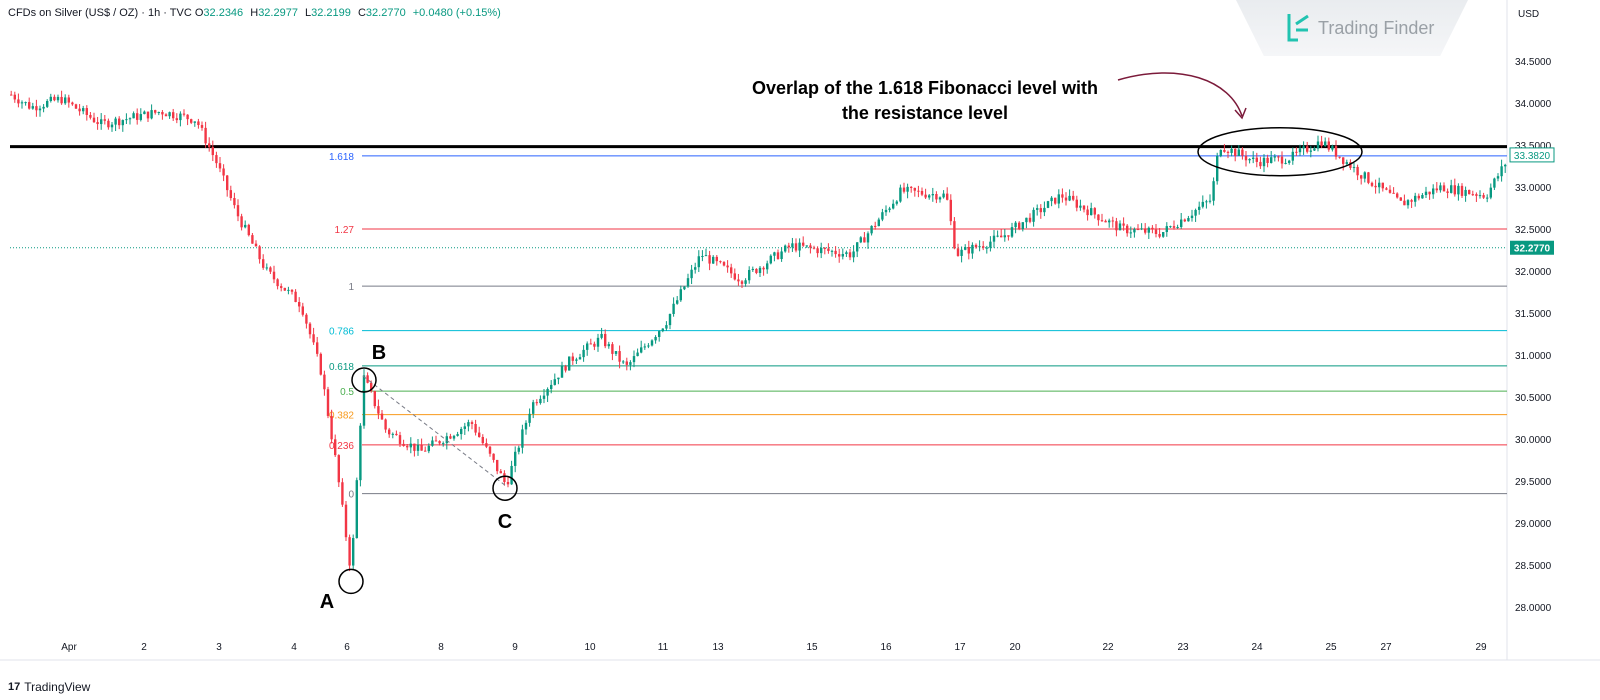 This screenshot has height=700, width=1600. I want to click on symbol-label: CFDs on Silver (US$ / OZ) · 1h · TVC, so click(100, 13).